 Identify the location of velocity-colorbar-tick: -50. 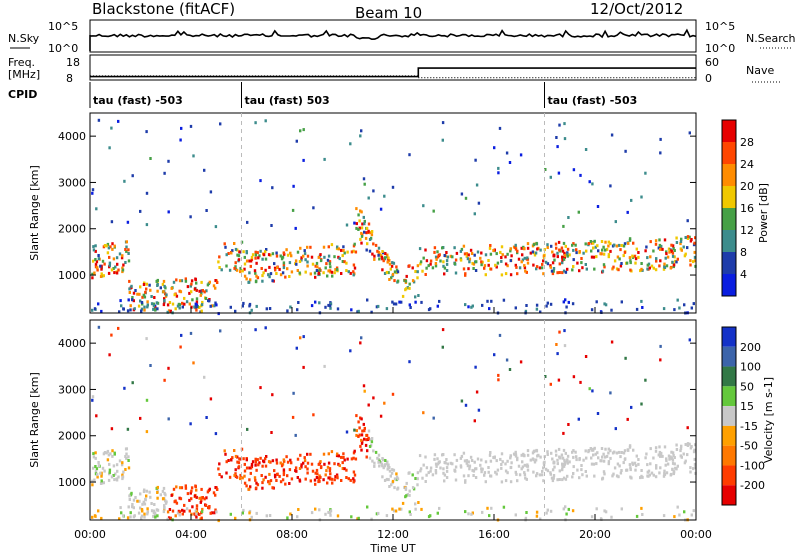
(749, 446).